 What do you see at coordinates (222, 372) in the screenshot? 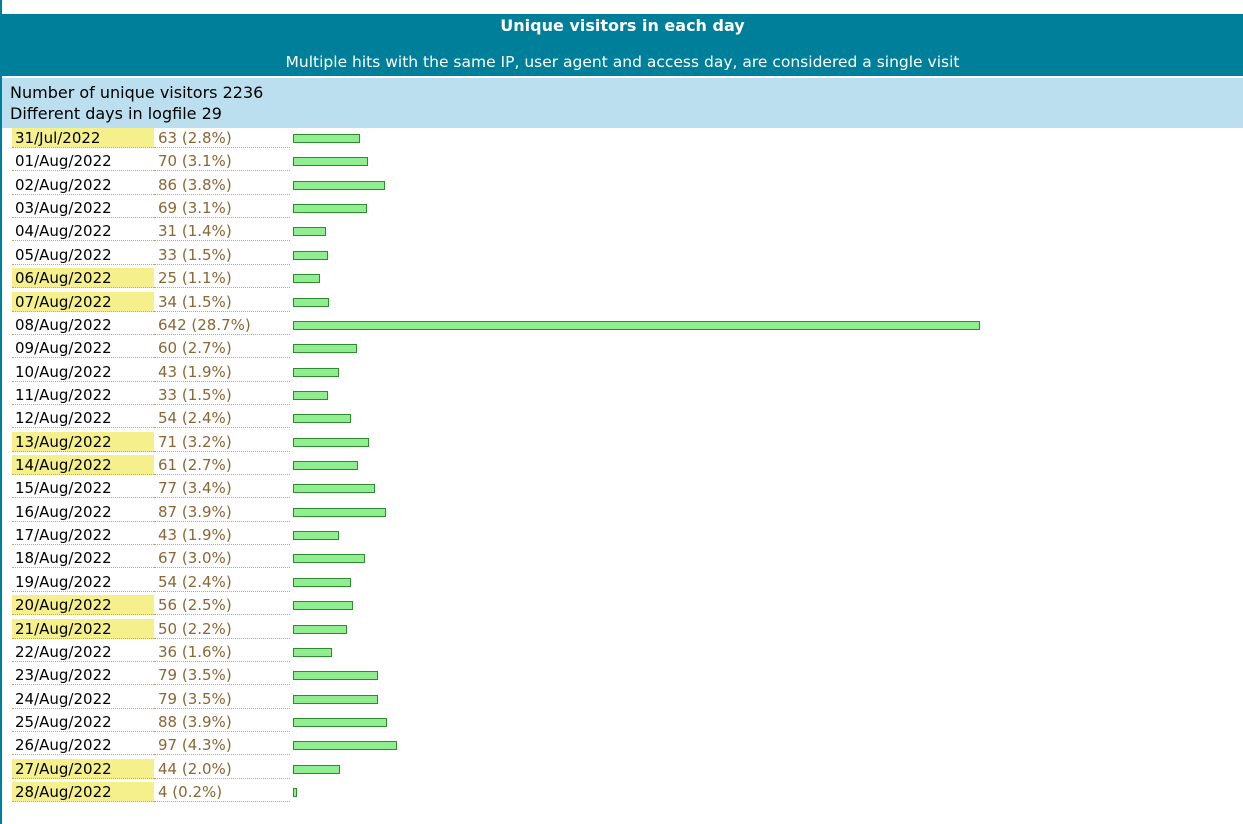
I see `count-cell: 43 (1.9%)` at bounding box center [222, 372].